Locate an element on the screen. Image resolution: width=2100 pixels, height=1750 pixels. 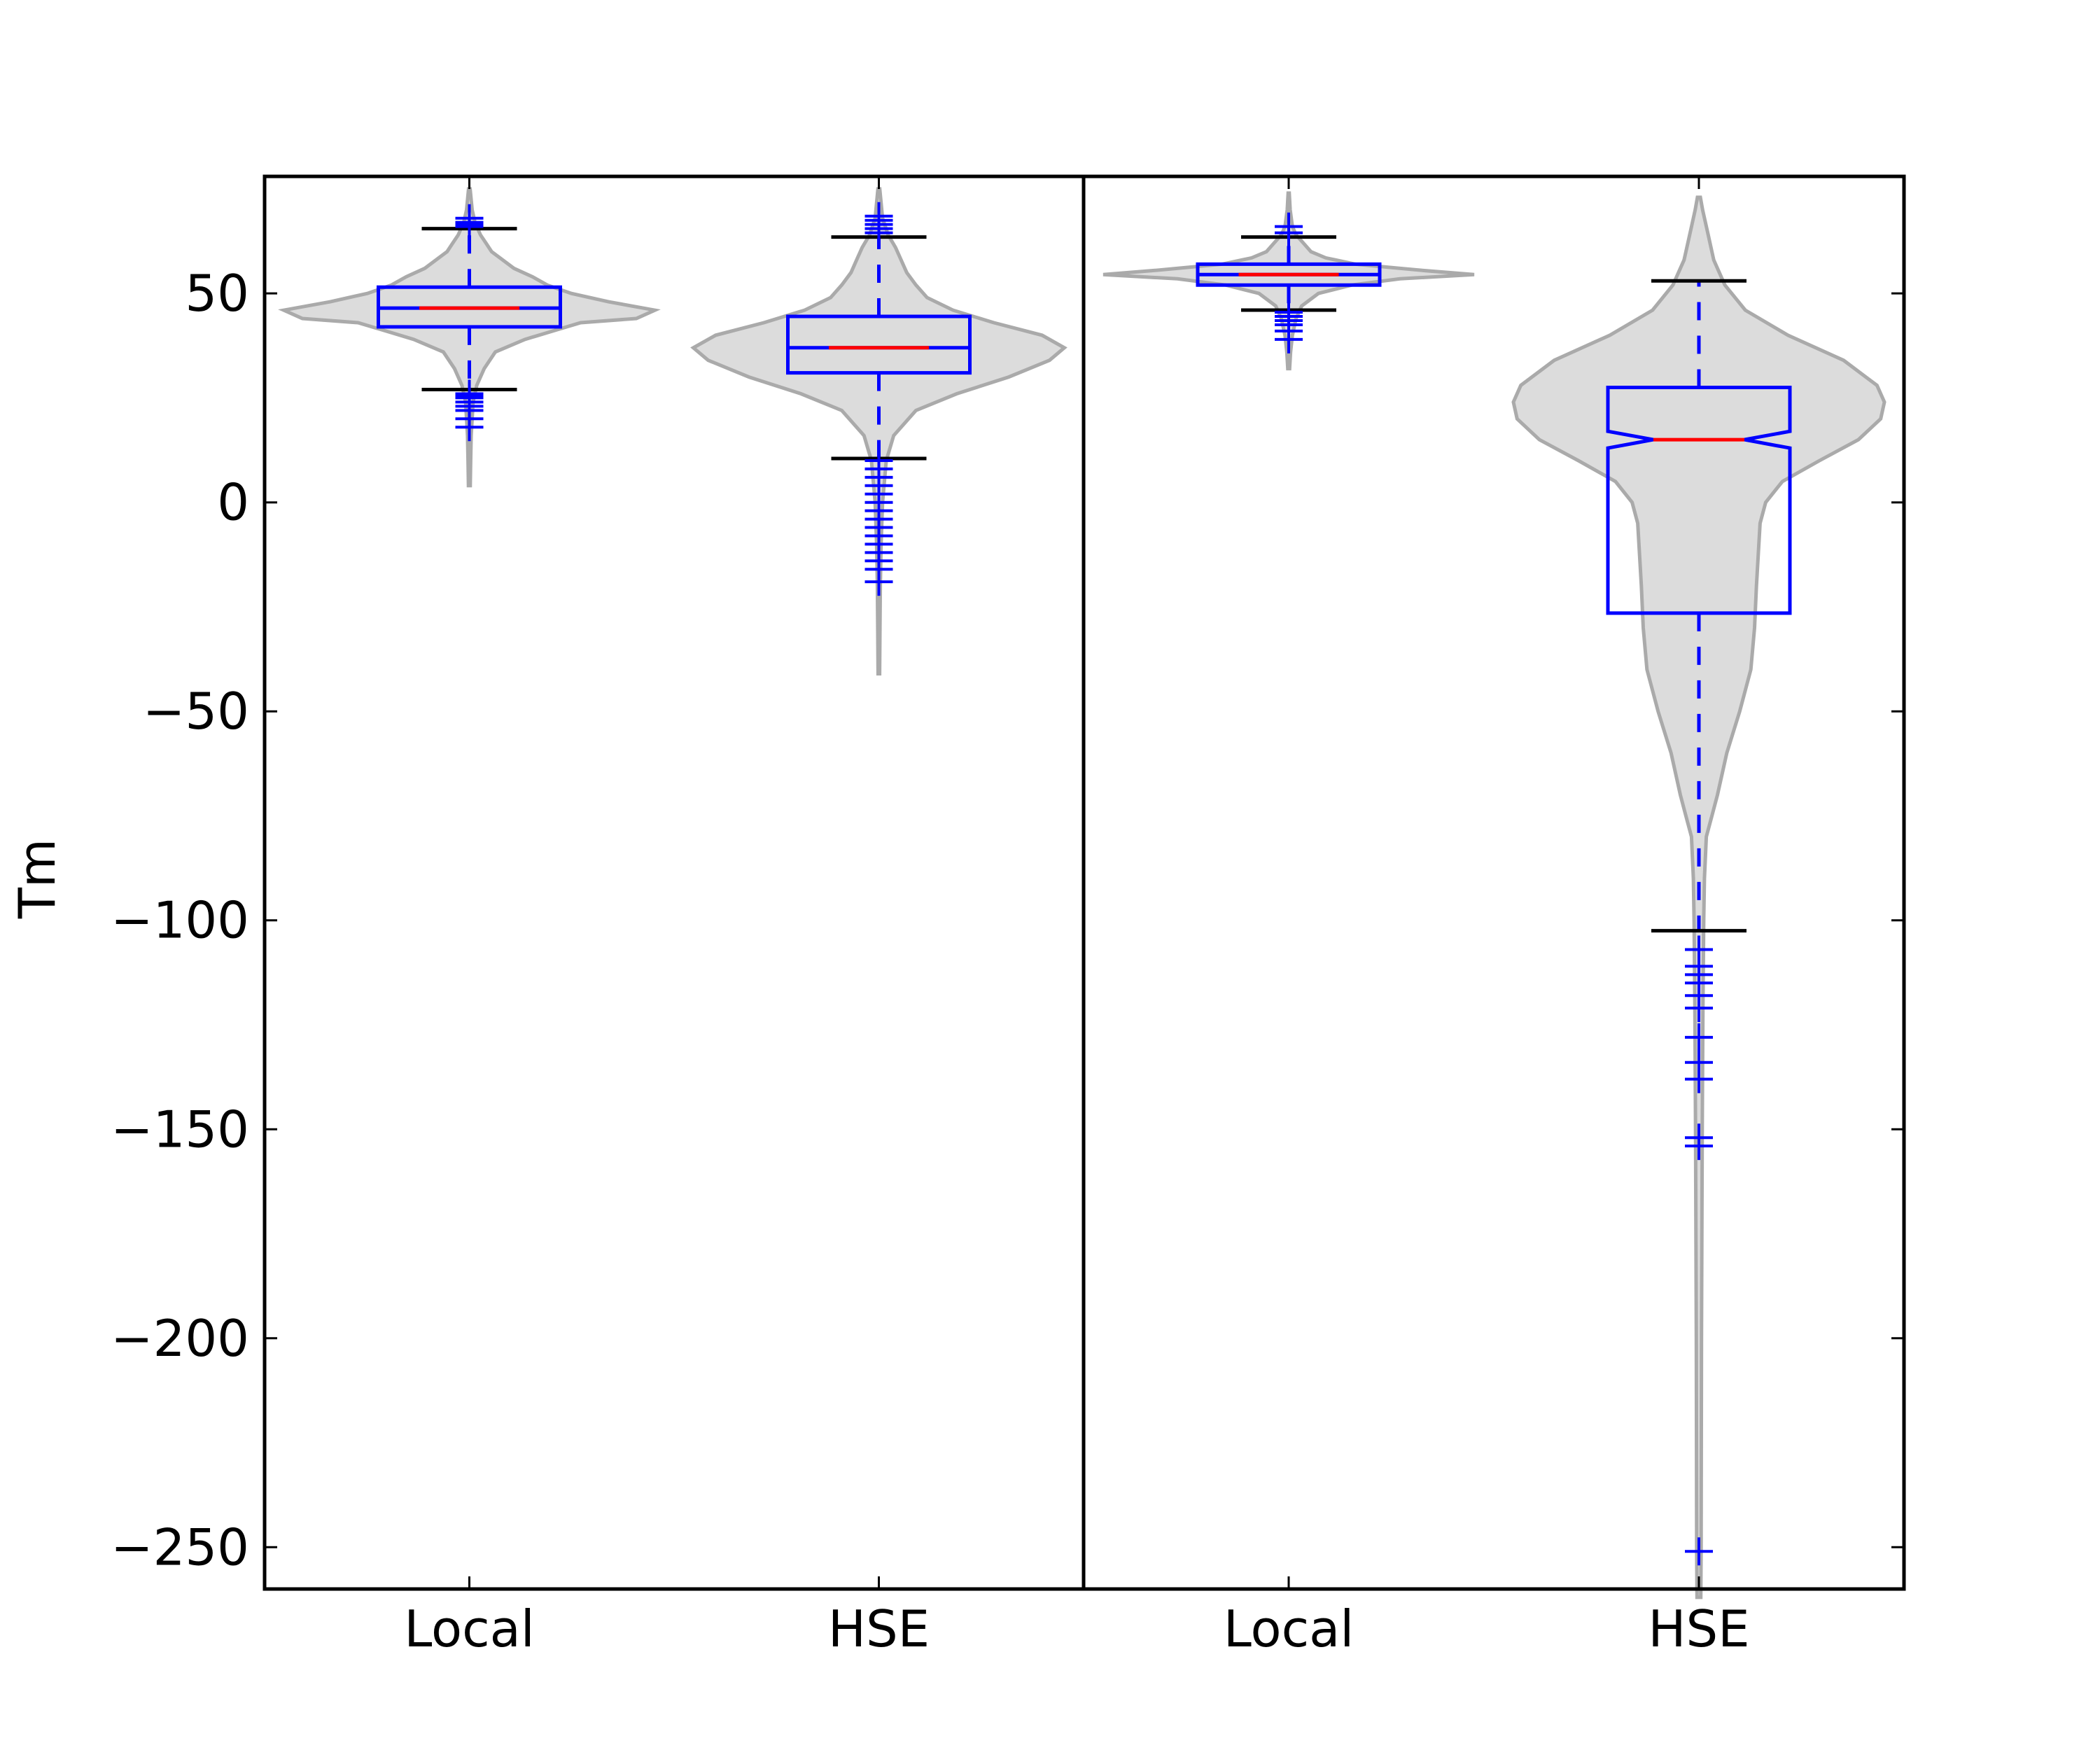
y-axis-label: Tm is located at coordinates (37, 879).